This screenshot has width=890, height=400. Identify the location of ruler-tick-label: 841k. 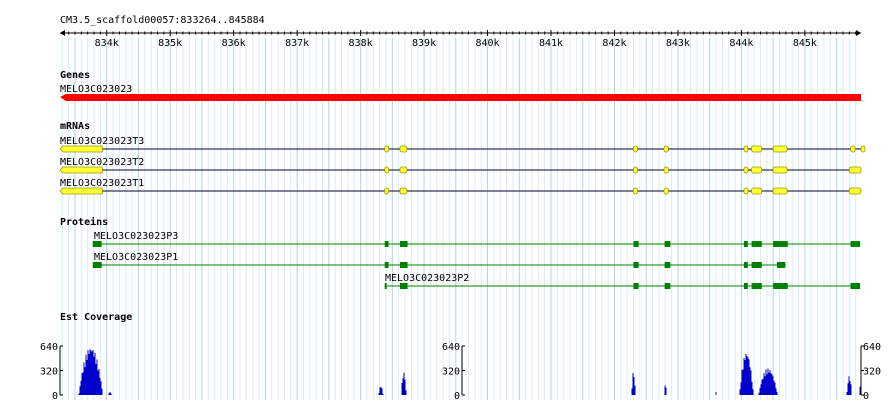
(551, 43).